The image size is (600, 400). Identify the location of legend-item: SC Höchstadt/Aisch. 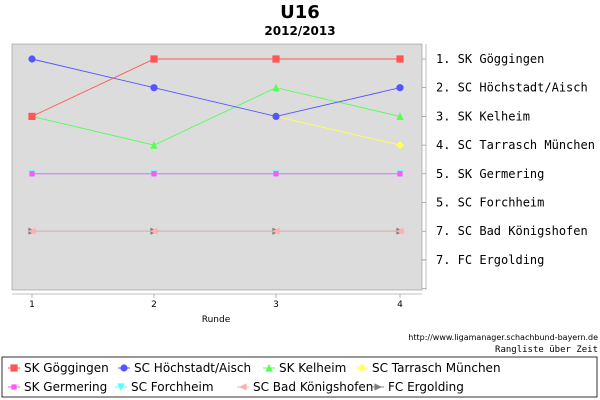
(184, 368).